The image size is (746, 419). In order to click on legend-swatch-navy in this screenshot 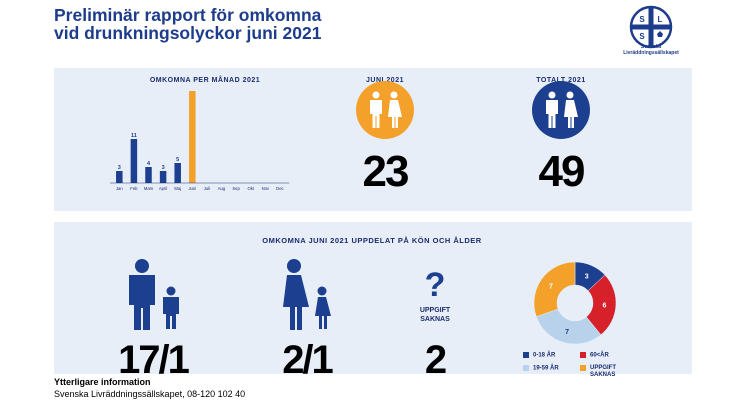, I will do `click(526, 355)`.